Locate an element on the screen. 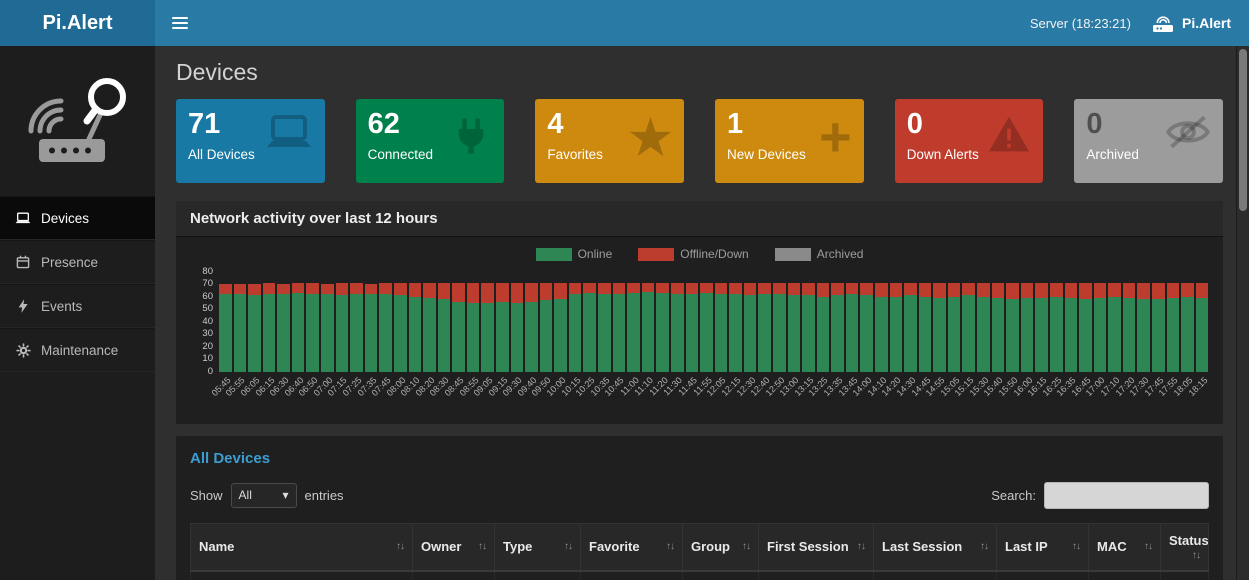 The height and width of the screenshot is (580, 1249). eye-slash-icon is located at coordinates (1188, 134).